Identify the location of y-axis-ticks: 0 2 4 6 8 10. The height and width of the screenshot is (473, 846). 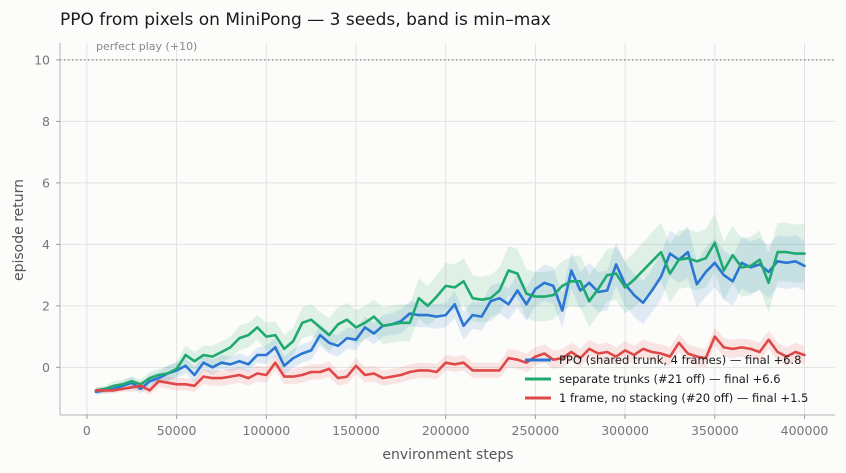
(47, 213).